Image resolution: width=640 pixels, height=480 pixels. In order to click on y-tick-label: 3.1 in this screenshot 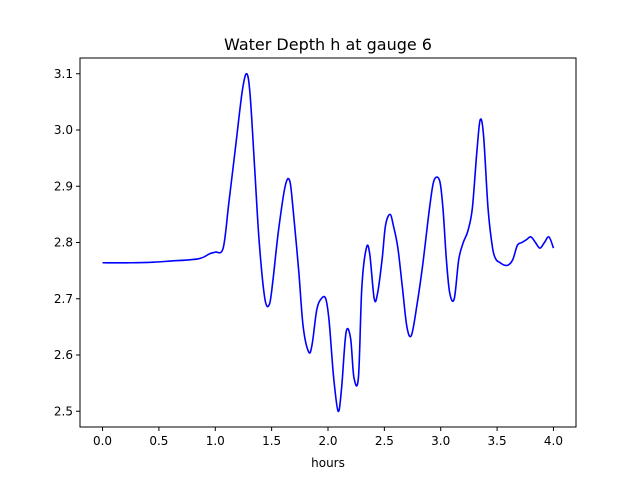, I will do `click(63, 74)`.